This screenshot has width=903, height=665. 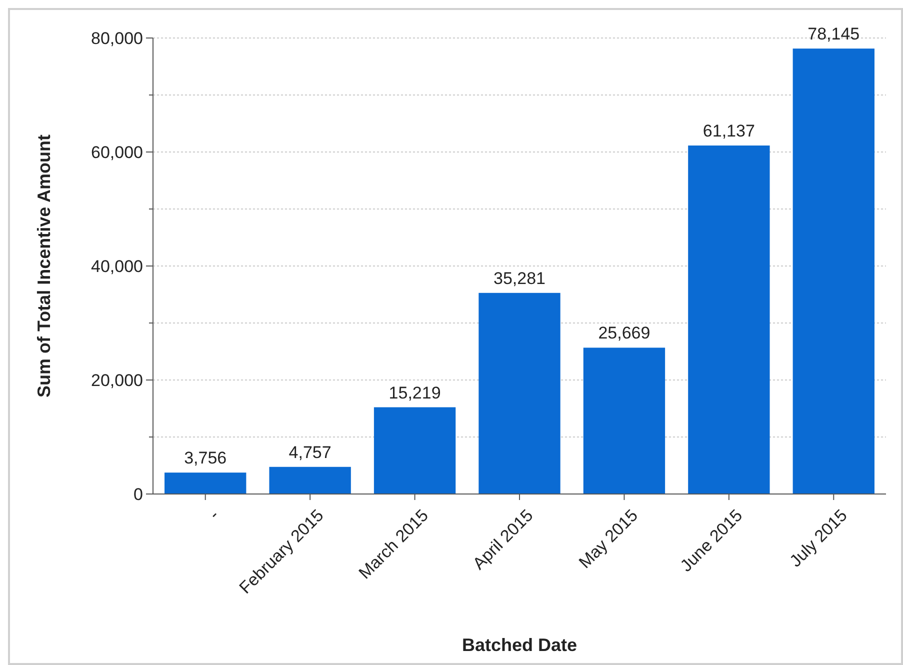 I want to click on data-label: 61,137, so click(x=728, y=131).